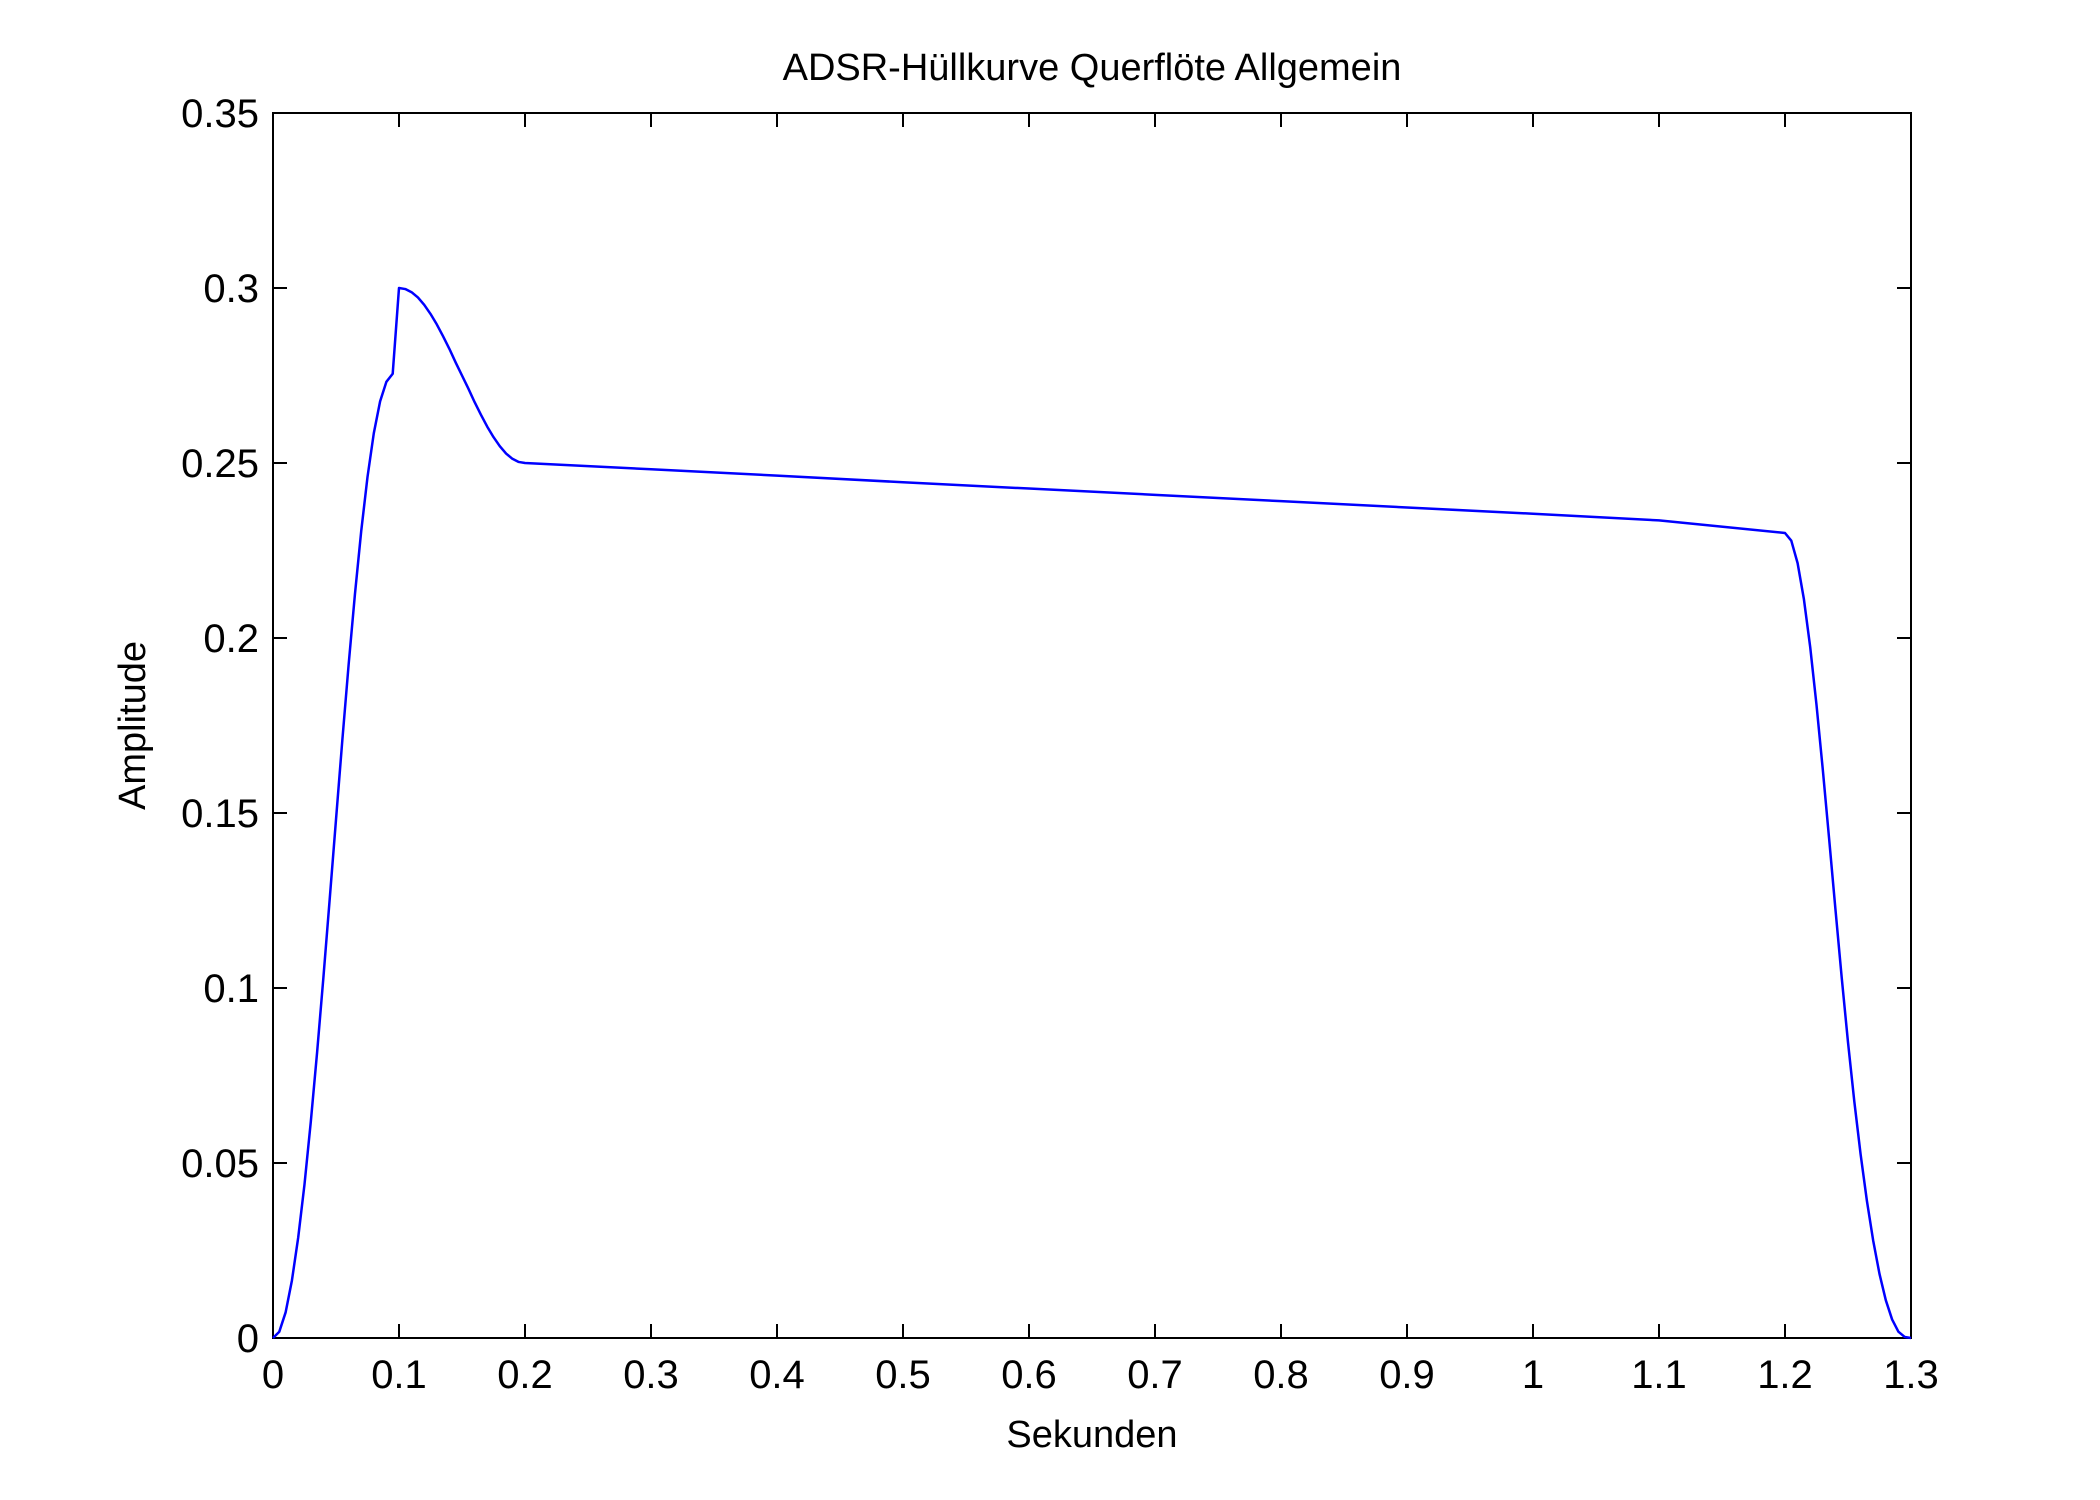 Image resolution: width=2100 pixels, height=1500 pixels. Describe the element at coordinates (1155, 1375) in the screenshot. I see `x-tick-label: 0.7` at that location.